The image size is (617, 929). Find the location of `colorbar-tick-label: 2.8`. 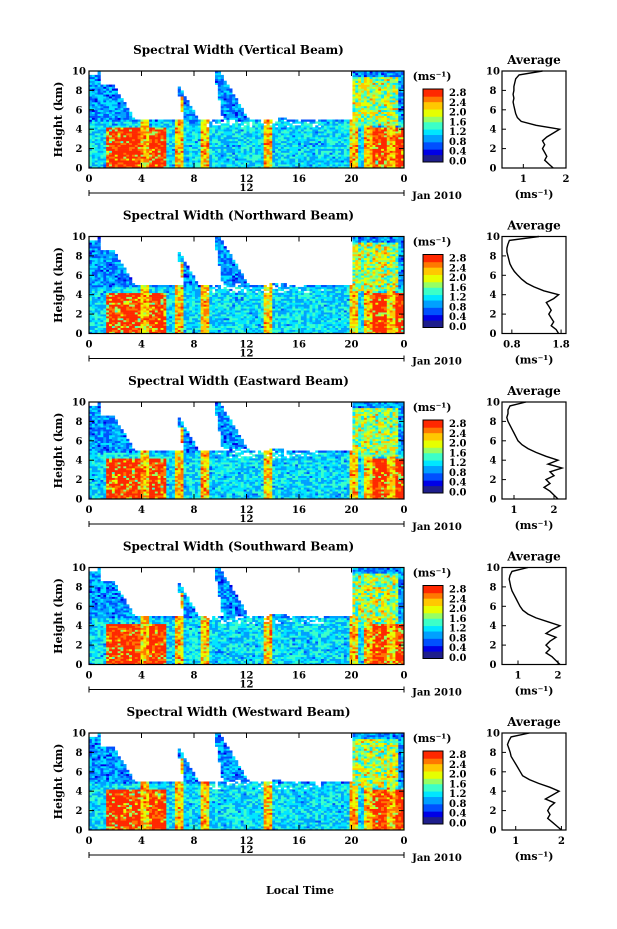

colorbar-tick-label: 2.8 is located at coordinates (457, 93).